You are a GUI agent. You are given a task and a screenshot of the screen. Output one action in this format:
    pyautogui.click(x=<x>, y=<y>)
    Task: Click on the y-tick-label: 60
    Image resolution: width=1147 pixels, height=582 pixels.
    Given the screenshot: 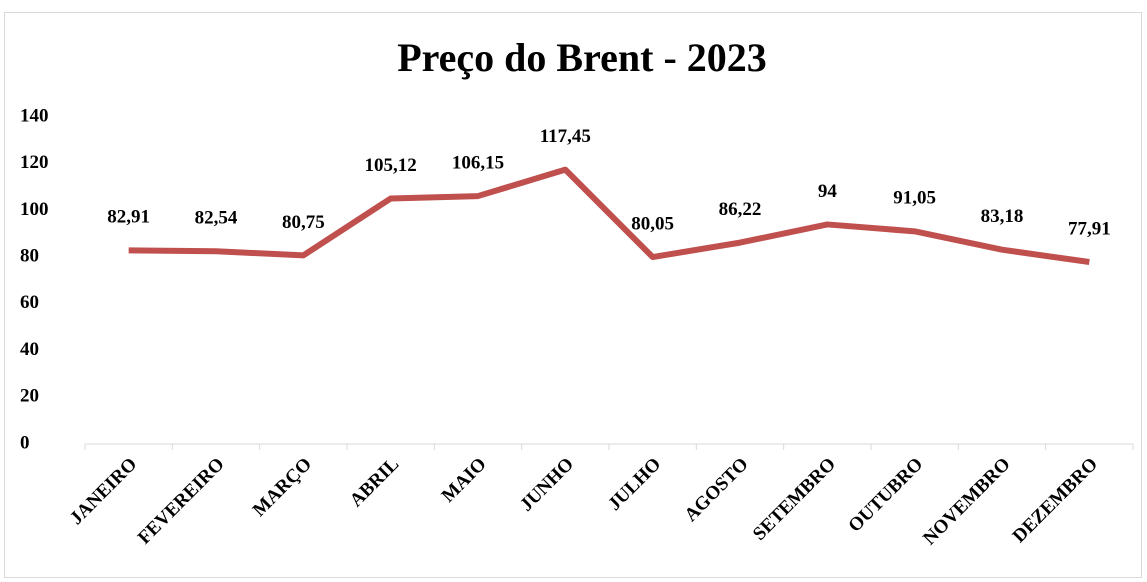 What is the action you would take?
    pyautogui.click(x=29, y=302)
    